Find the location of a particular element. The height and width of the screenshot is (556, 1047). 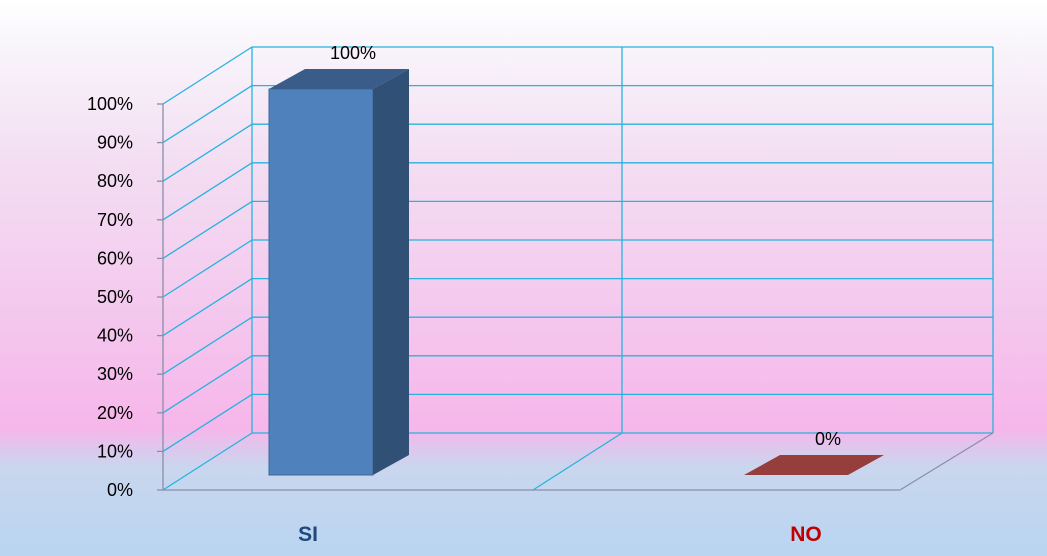

y-tick-label: 100% is located at coordinates (110, 104).